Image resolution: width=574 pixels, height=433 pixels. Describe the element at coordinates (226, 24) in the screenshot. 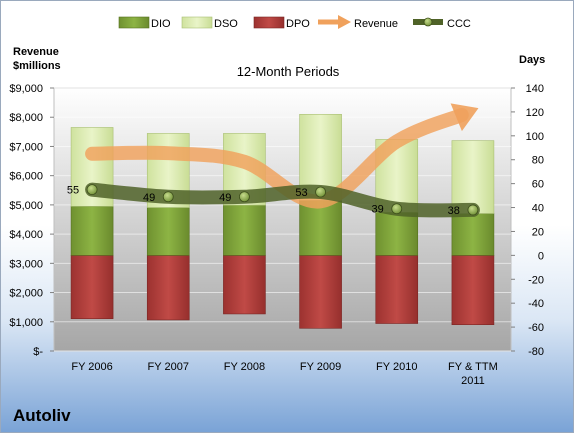

I see `legend-label-dso: DSO` at that location.